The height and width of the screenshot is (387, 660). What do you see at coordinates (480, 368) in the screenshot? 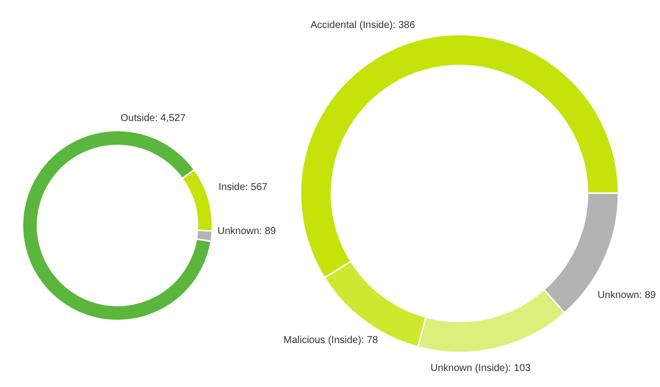
I see `slice-label: Unknown (Inside): 103` at bounding box center [480, 368].